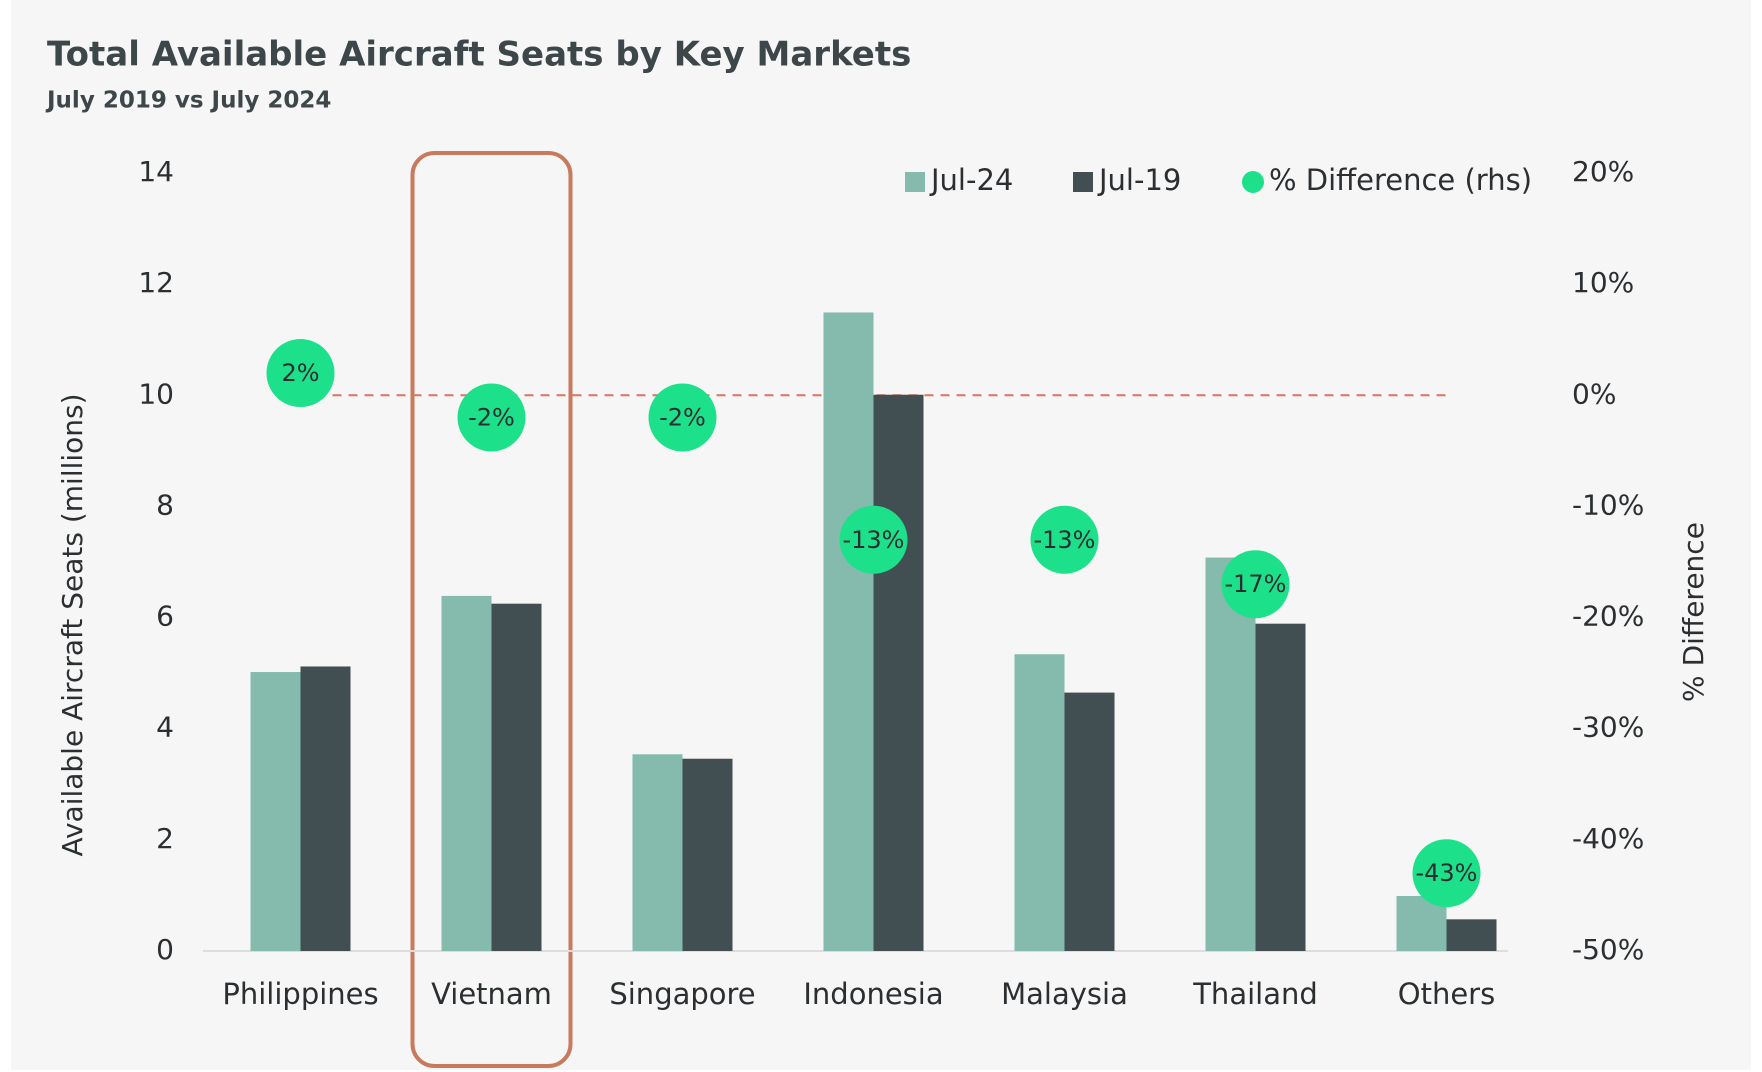 Image resolution: width=1762 pixels, height=1072 pixels. What do you see at coordinates (1693, 612) in the screenshot?
I see `y2-axis-label: % Difference` at bounding box center [1693, 612].